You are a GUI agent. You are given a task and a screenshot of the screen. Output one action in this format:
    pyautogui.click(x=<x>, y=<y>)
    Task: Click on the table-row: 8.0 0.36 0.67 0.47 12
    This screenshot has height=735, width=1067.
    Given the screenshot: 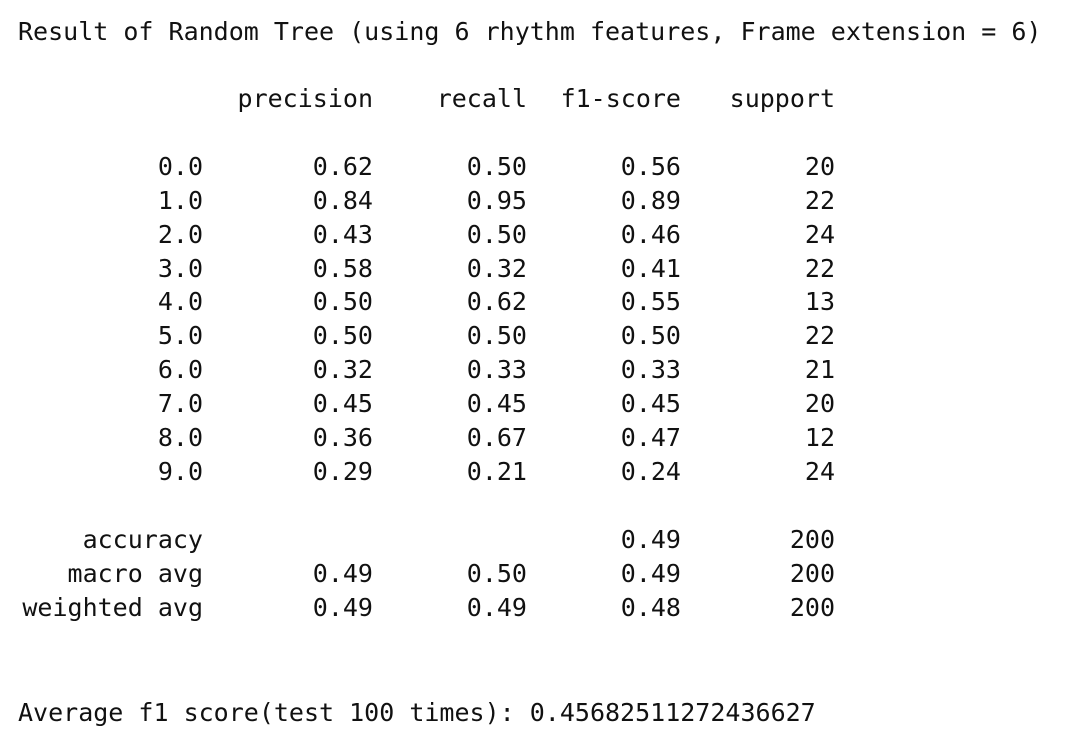 What is the action you would take?
    pyautogui.click(x=426, y=438)
    